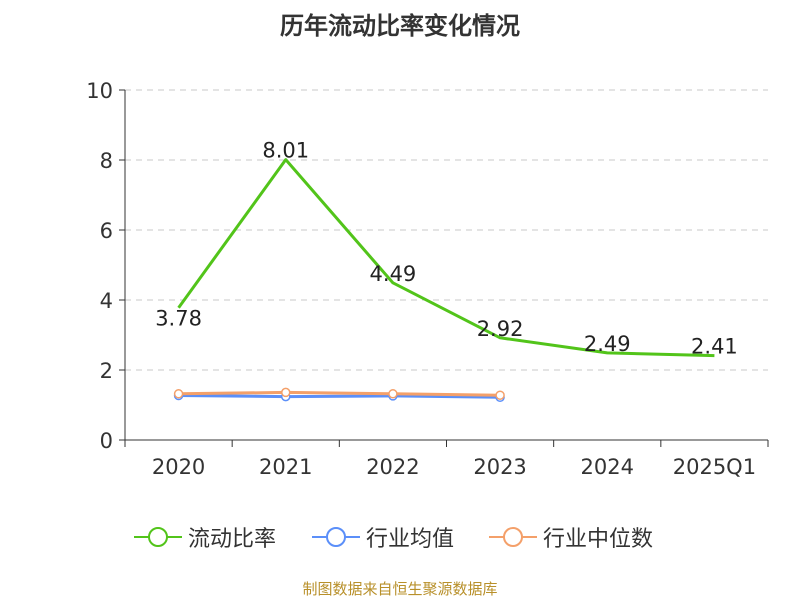 This screenshot has width=800, height=600. Describe the element at coordinates (106, 231) in the screenshot. I see `y-tick-label: 6` at that location.